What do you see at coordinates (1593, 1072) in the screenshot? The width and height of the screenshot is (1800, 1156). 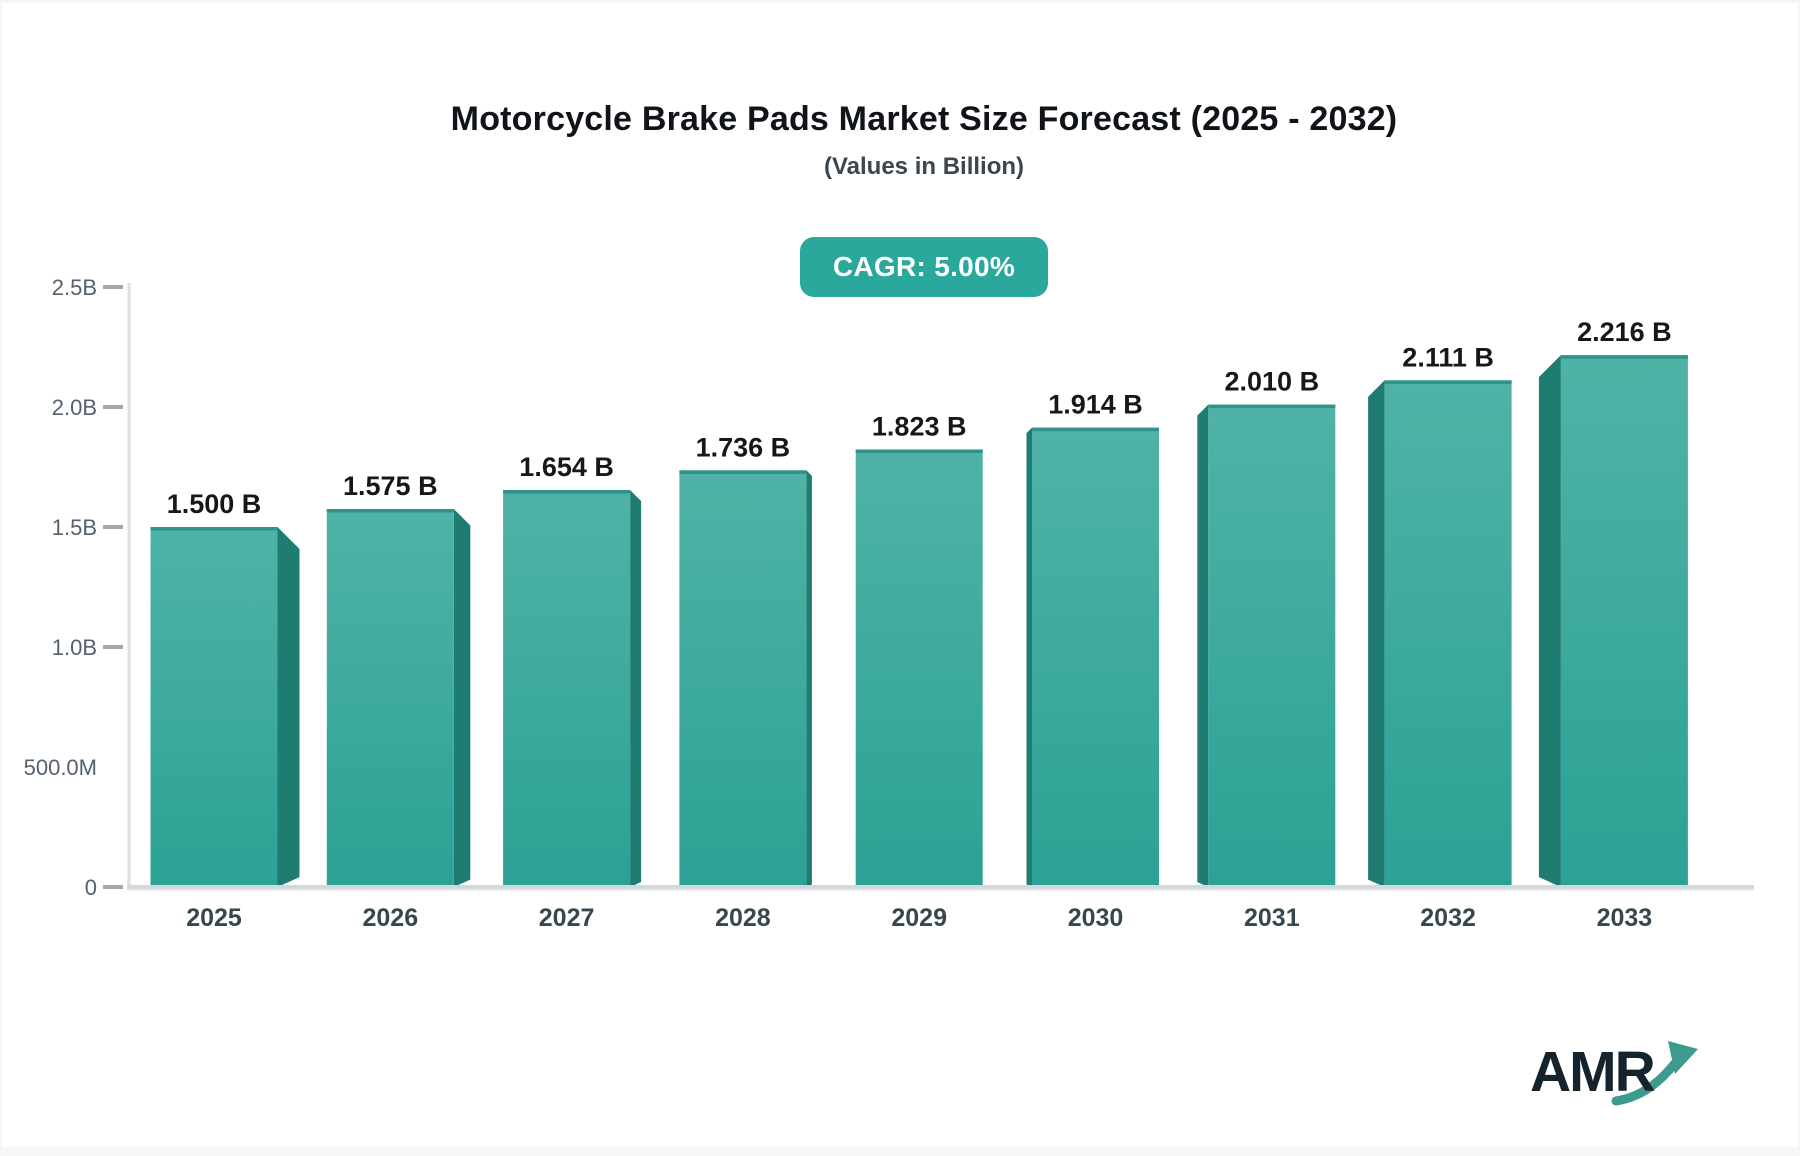 I see `amr-logo: AMR` at bounding box center [1593, 1072].